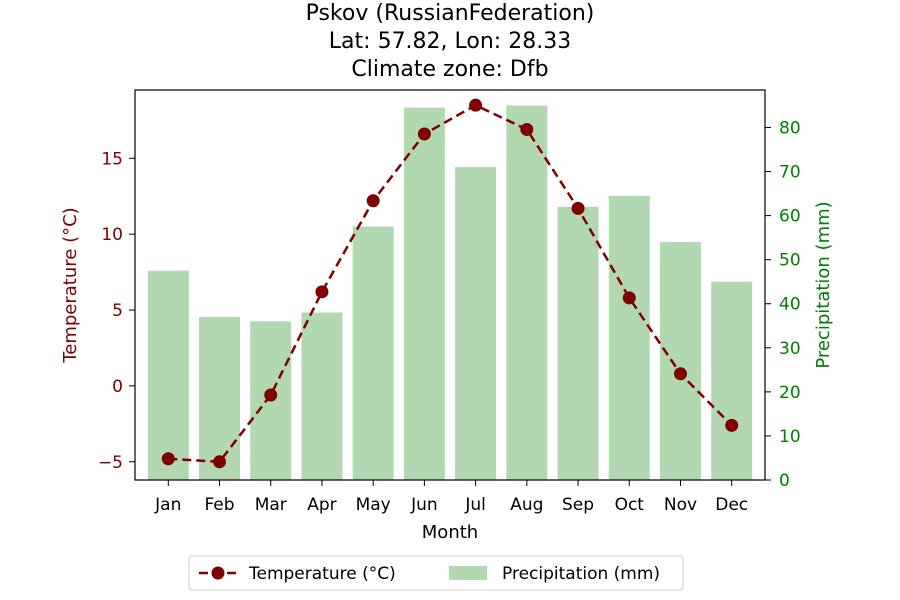 The height and width of the screenshot is (600, 900). What do you see at coordinates (322, 574) in the screenshot?
I see `legend-temperature-label: Temperature (°C)` at bounding box center [322, 574].